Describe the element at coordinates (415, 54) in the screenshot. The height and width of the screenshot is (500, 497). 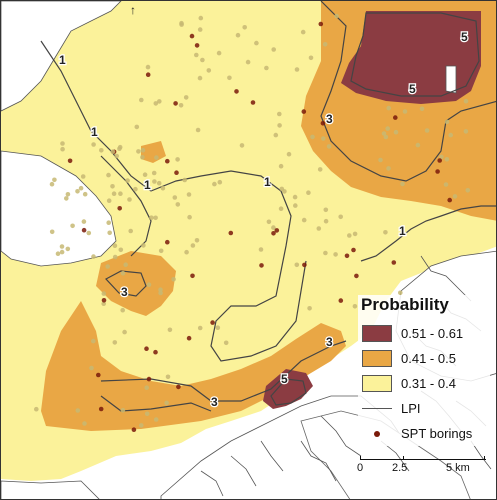
I see `contour-5-ne` at that location.